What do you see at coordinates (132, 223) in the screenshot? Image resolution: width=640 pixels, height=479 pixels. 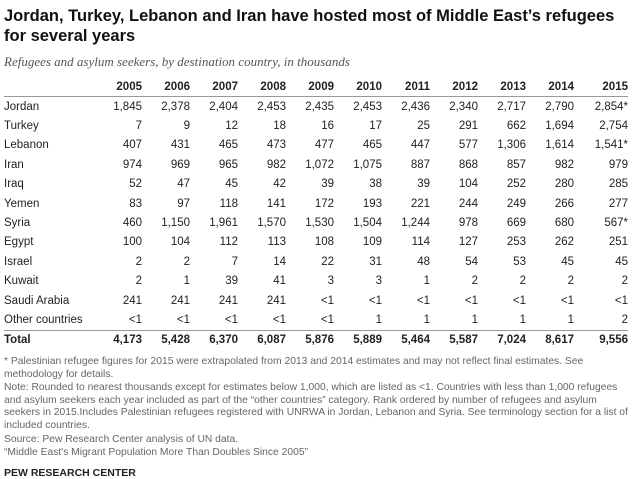 I see `cell: 460` at bounding box center [132, 223].